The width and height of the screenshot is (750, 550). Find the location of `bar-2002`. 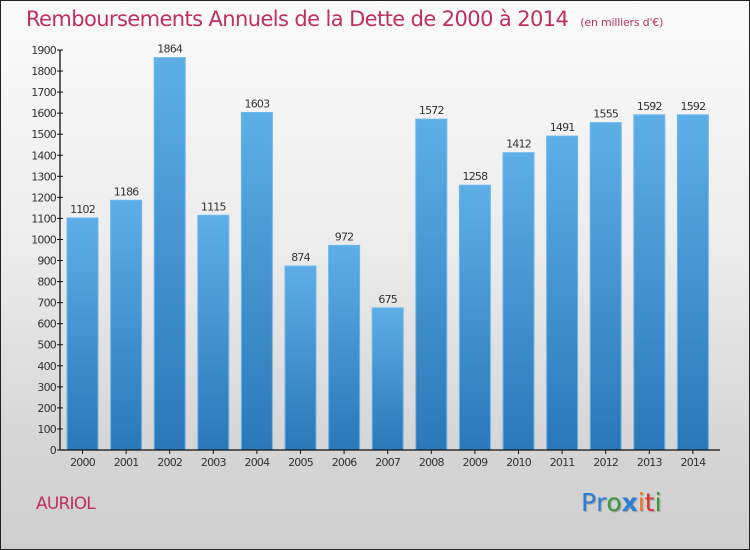

bar-2002 is located at coordinates (169, 254).